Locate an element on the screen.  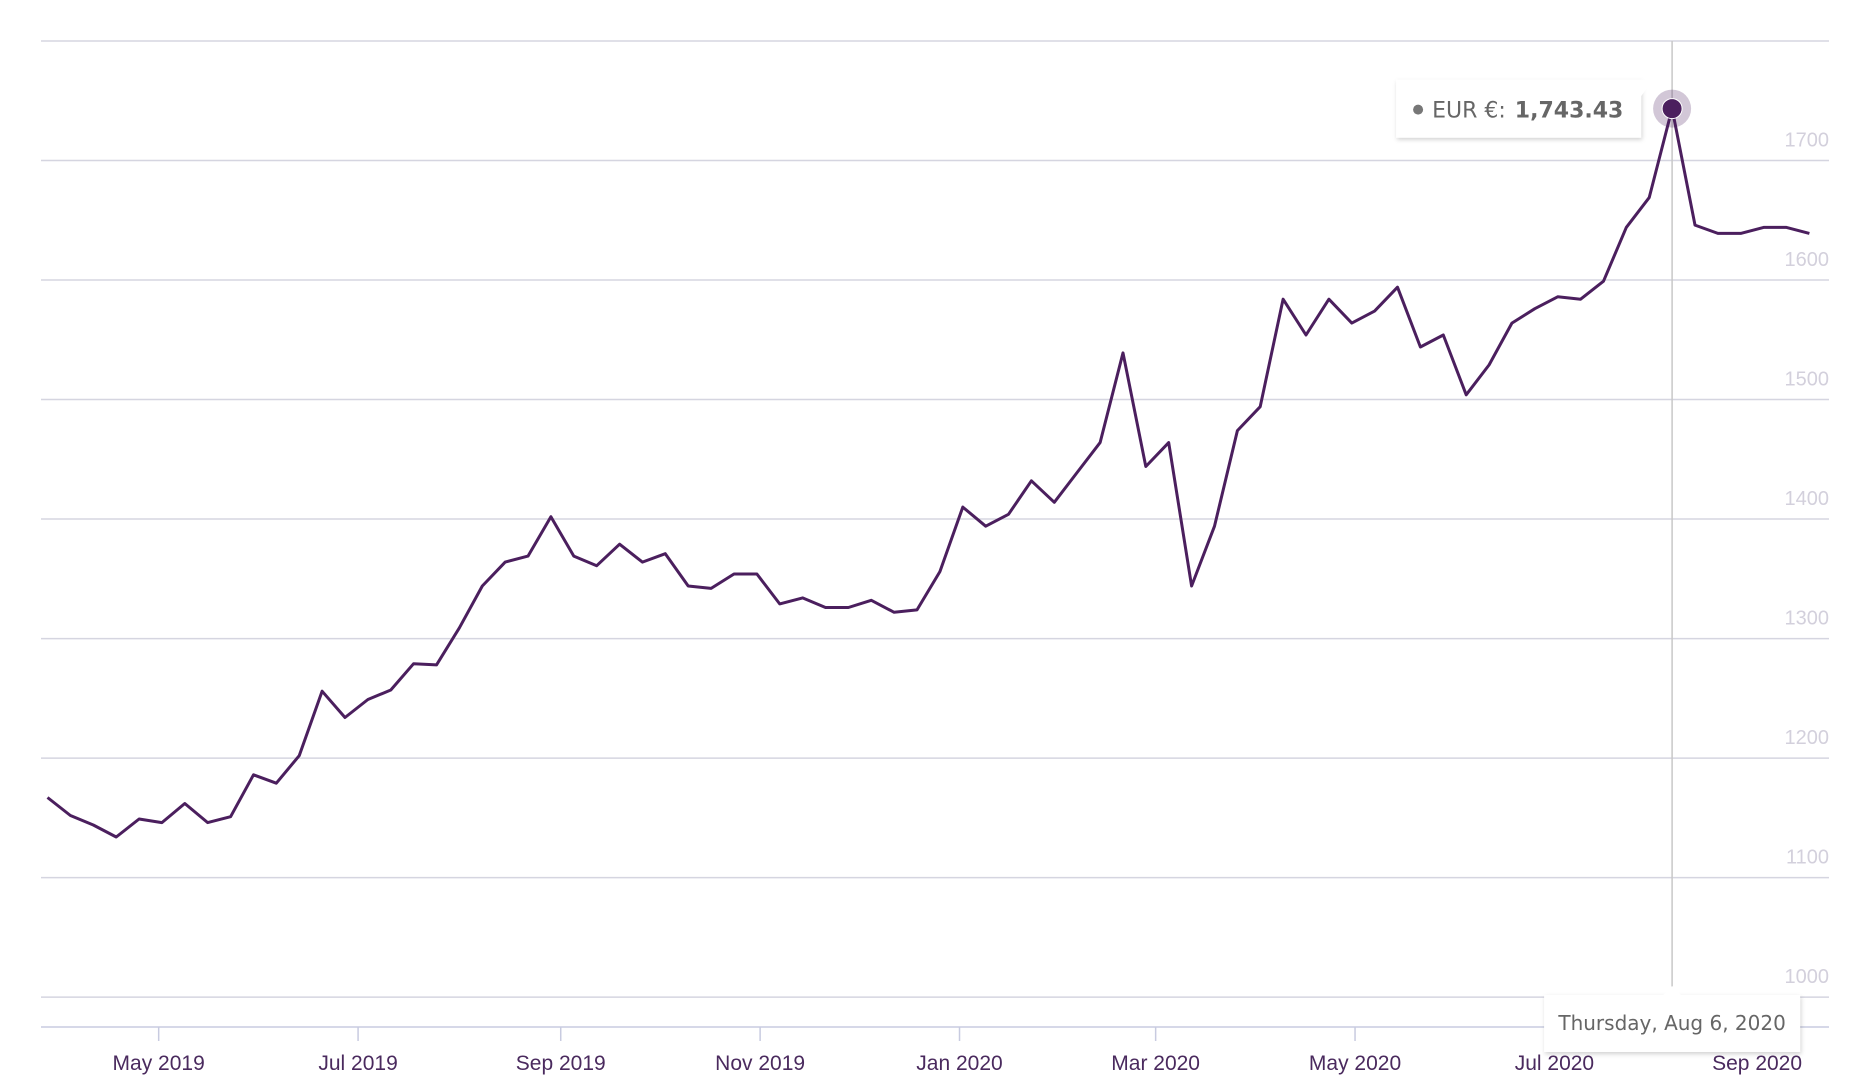
tooltip-bullet is located at coordinates (1418, 109).